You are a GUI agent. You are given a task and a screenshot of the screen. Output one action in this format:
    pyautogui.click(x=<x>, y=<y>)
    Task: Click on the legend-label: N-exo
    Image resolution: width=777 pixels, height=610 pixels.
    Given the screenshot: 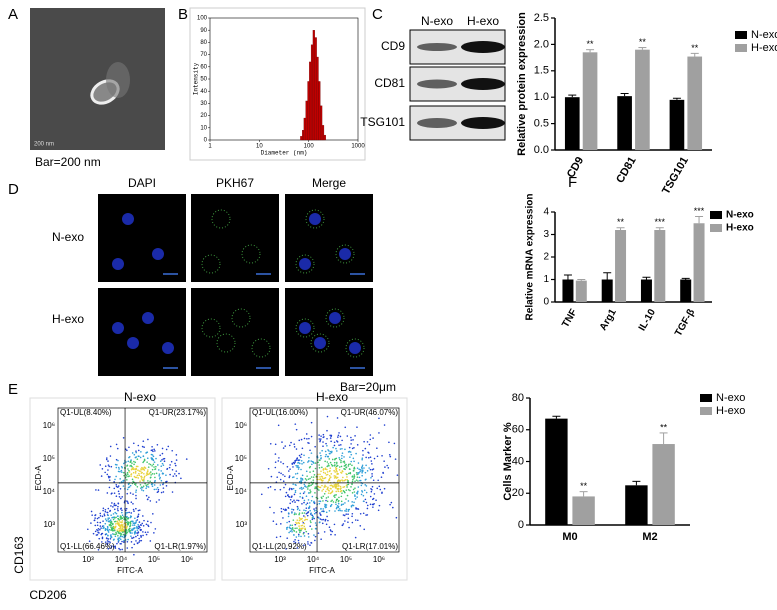 What is the action you would take?
    pyautogui.click(x=740, y=215)
    